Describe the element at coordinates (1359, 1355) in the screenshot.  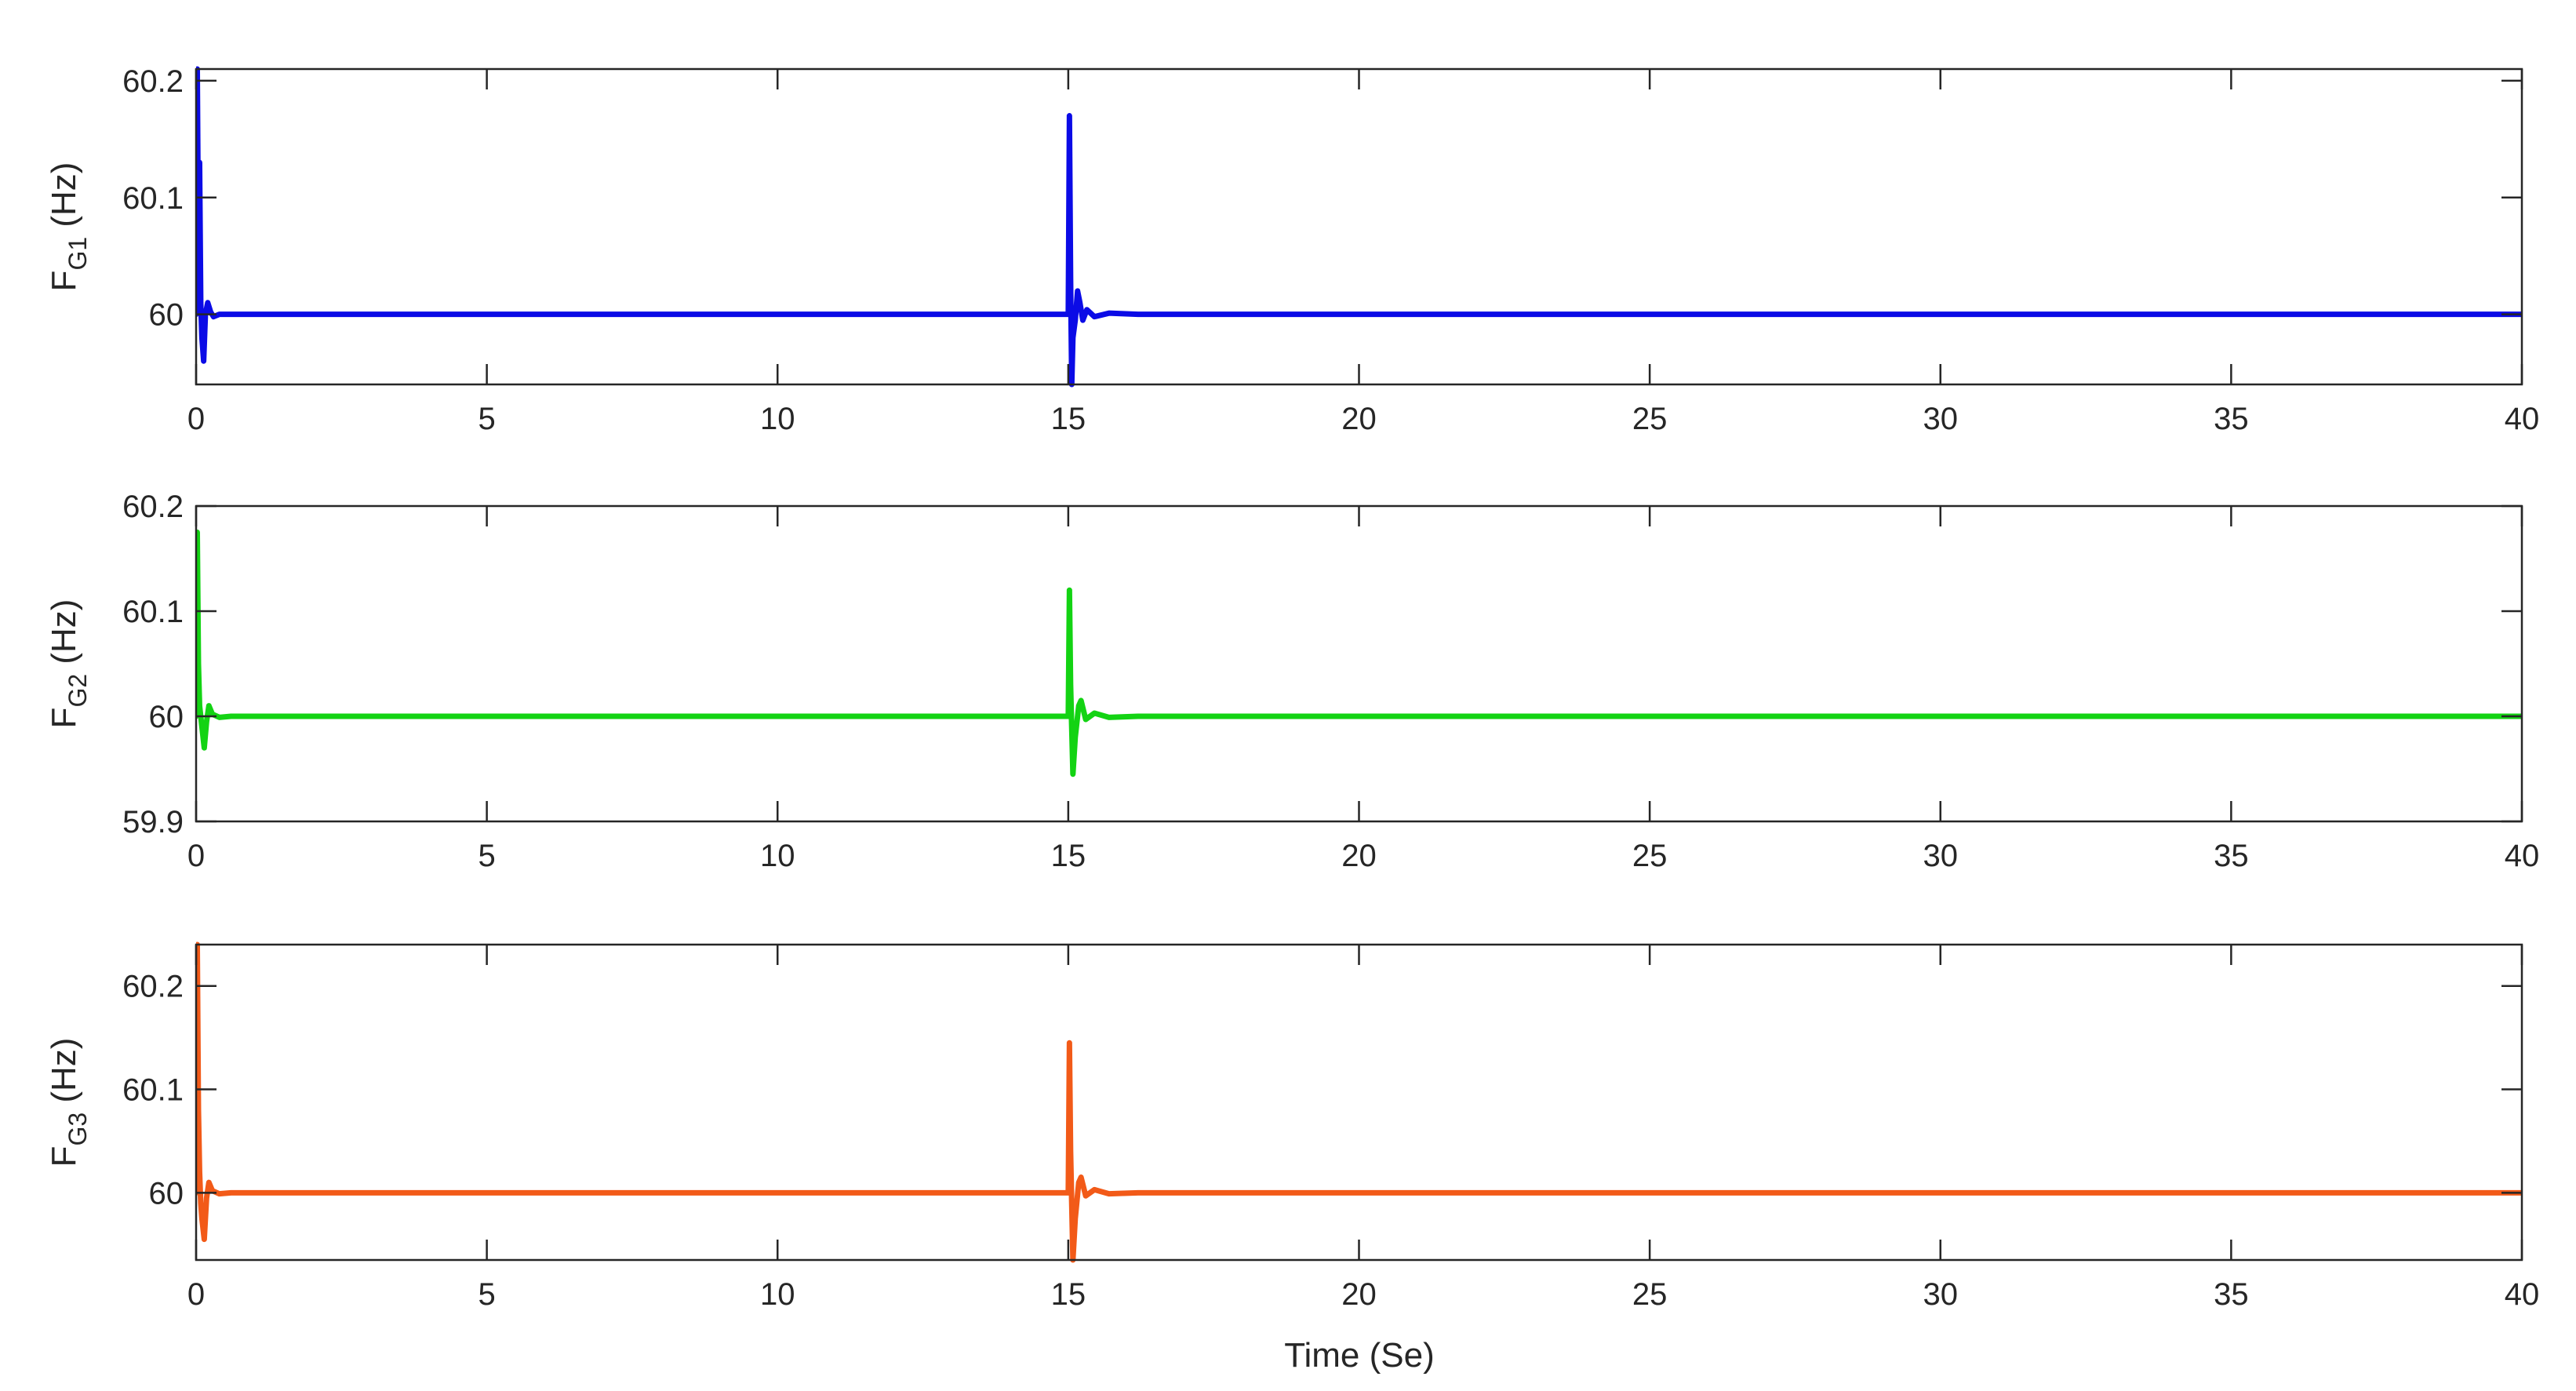
I see `x-axis-label: Time (Se)` at that location.